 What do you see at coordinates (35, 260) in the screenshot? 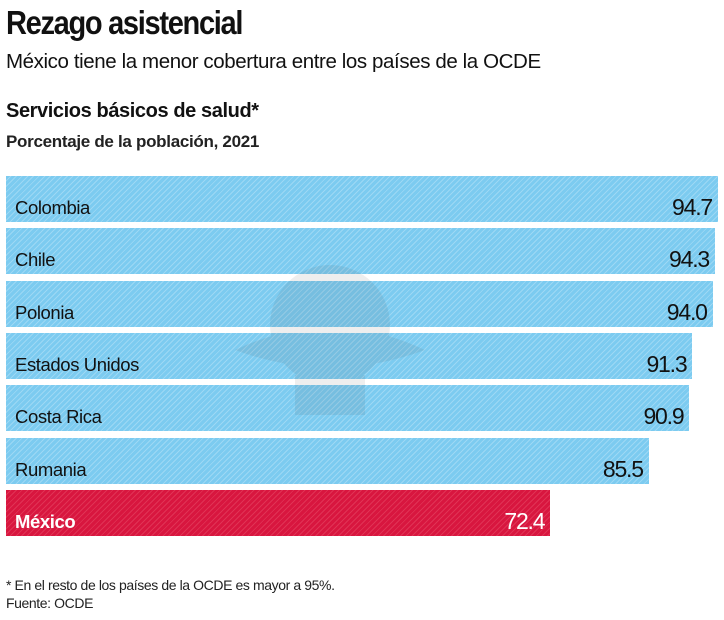
I see `bar-label: Chile` at bounding box center [35, 260].